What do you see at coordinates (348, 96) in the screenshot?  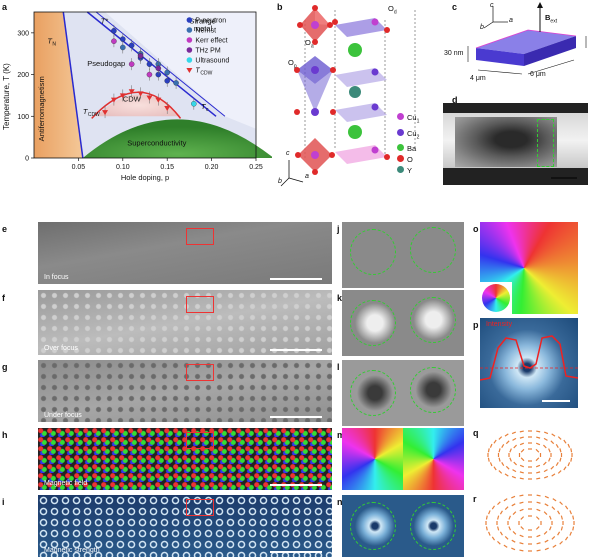 I see `crystal-structure` at bounding box center [348, 96].